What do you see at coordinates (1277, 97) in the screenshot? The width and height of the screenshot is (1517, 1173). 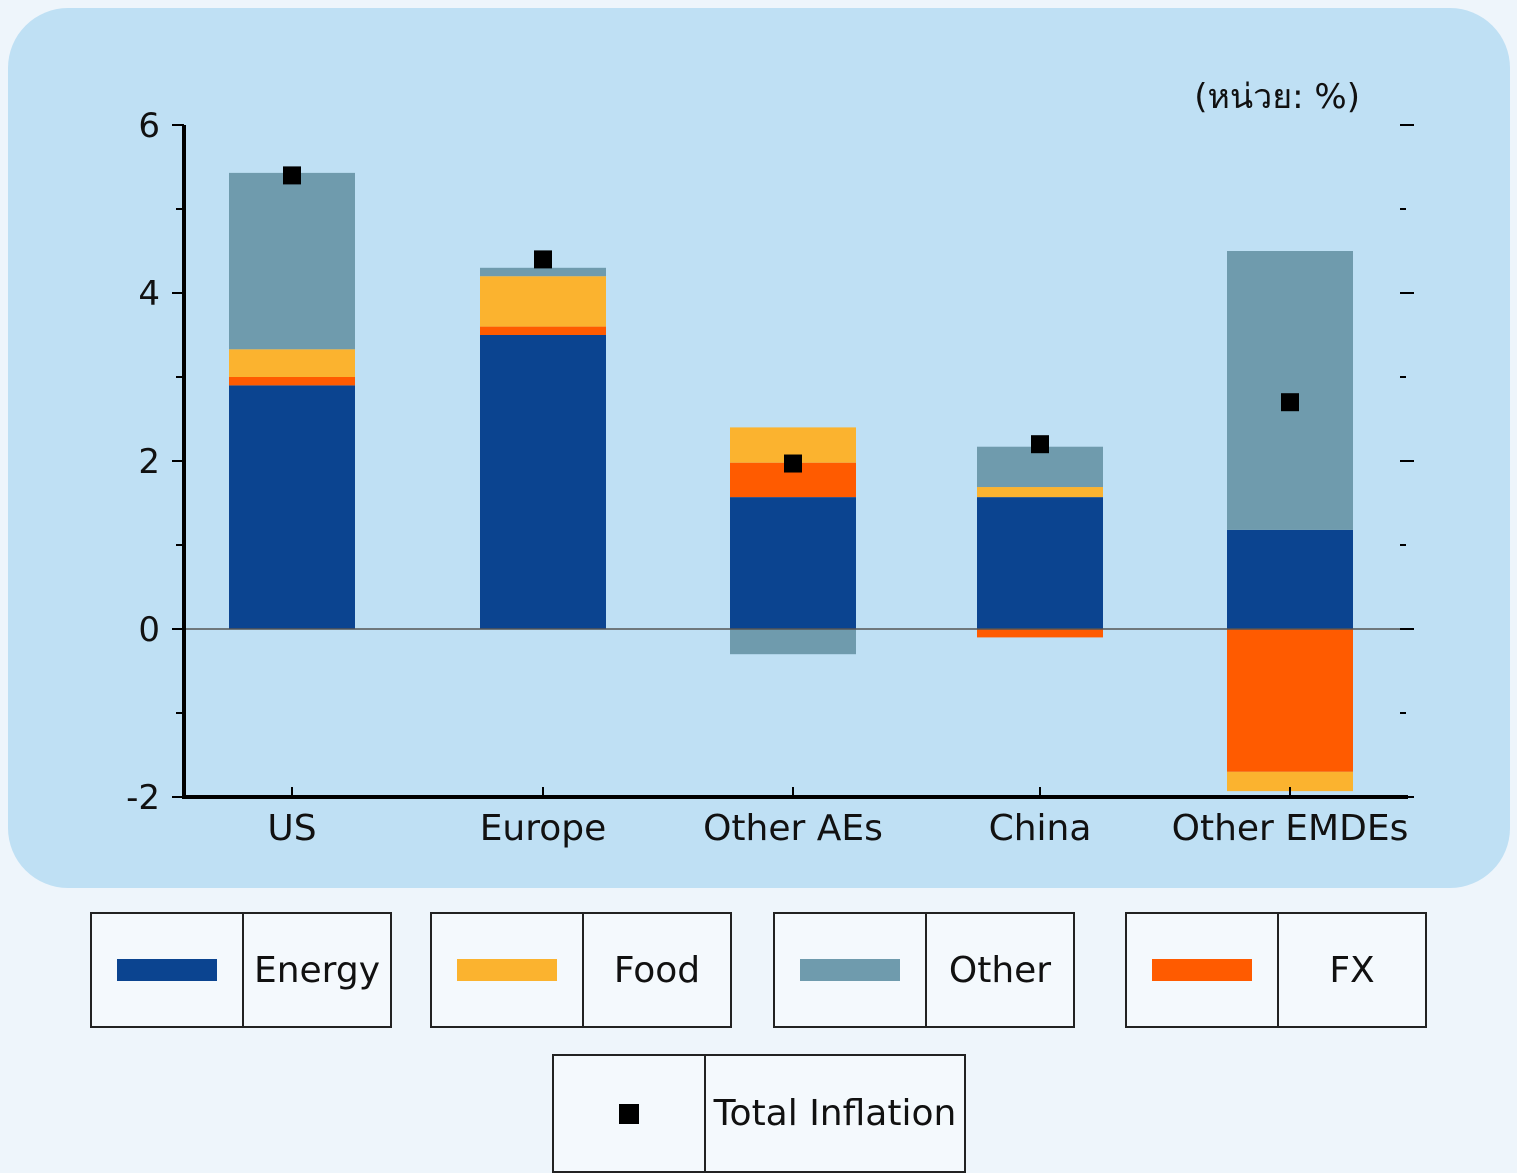 I see `unit-label: (หน่วย: %)` at bounding box center [1277, 97].